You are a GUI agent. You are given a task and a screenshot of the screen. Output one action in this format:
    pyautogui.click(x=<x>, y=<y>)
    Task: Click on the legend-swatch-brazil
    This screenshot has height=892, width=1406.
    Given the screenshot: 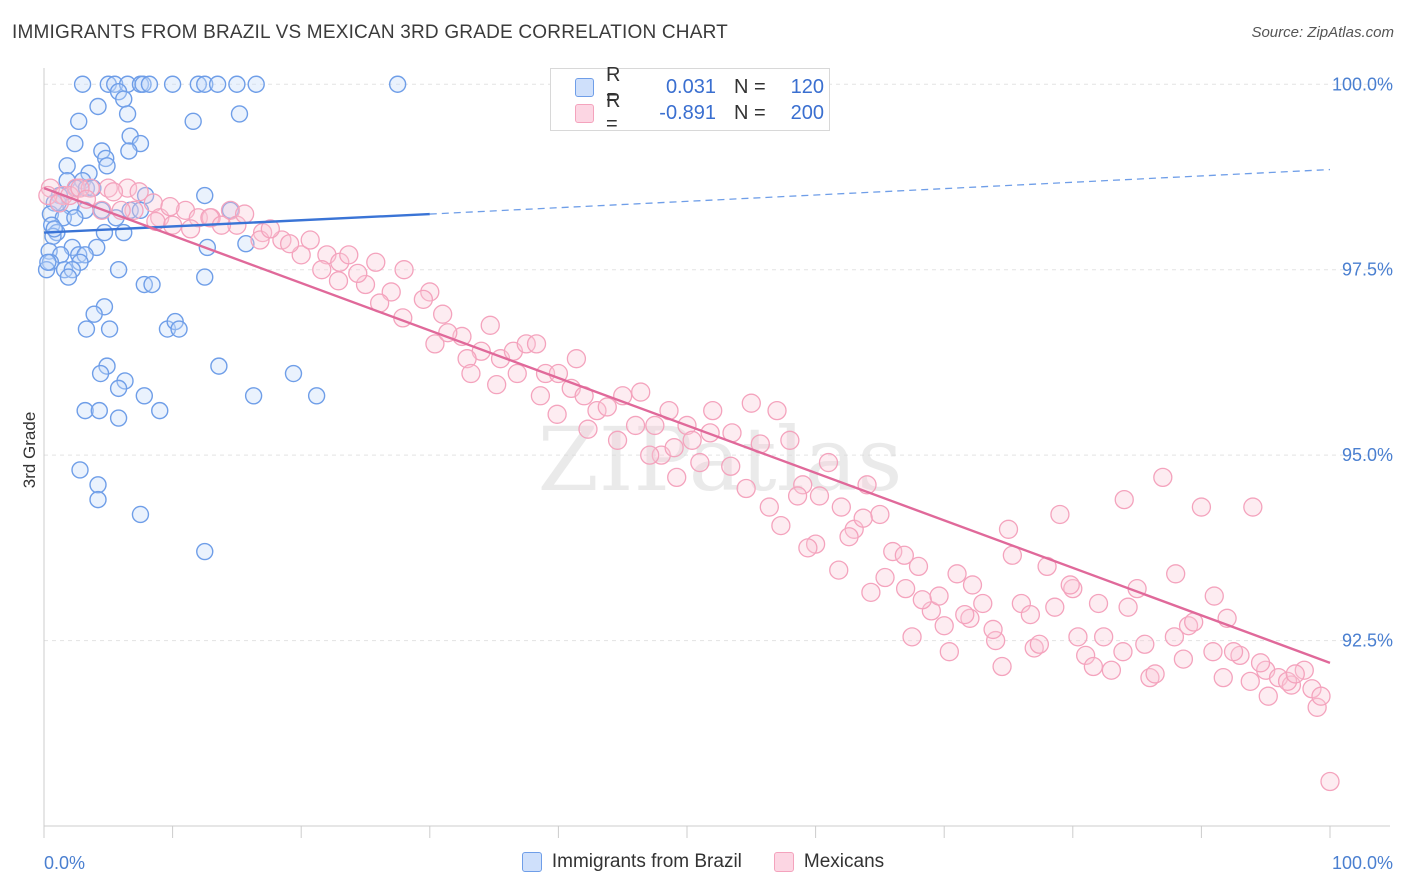 What is the action you would take?
    pyautogui.click(x=584, y=87)
    